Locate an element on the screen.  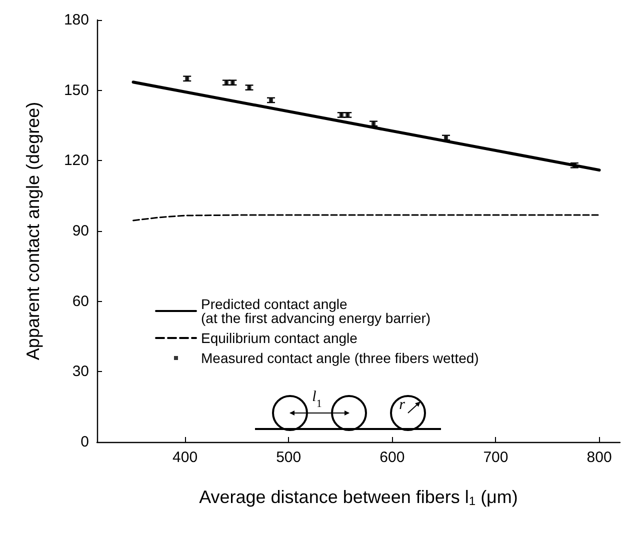
y-axis-title: Apparent contact angle (degree) is located at coordinates (33, 231).